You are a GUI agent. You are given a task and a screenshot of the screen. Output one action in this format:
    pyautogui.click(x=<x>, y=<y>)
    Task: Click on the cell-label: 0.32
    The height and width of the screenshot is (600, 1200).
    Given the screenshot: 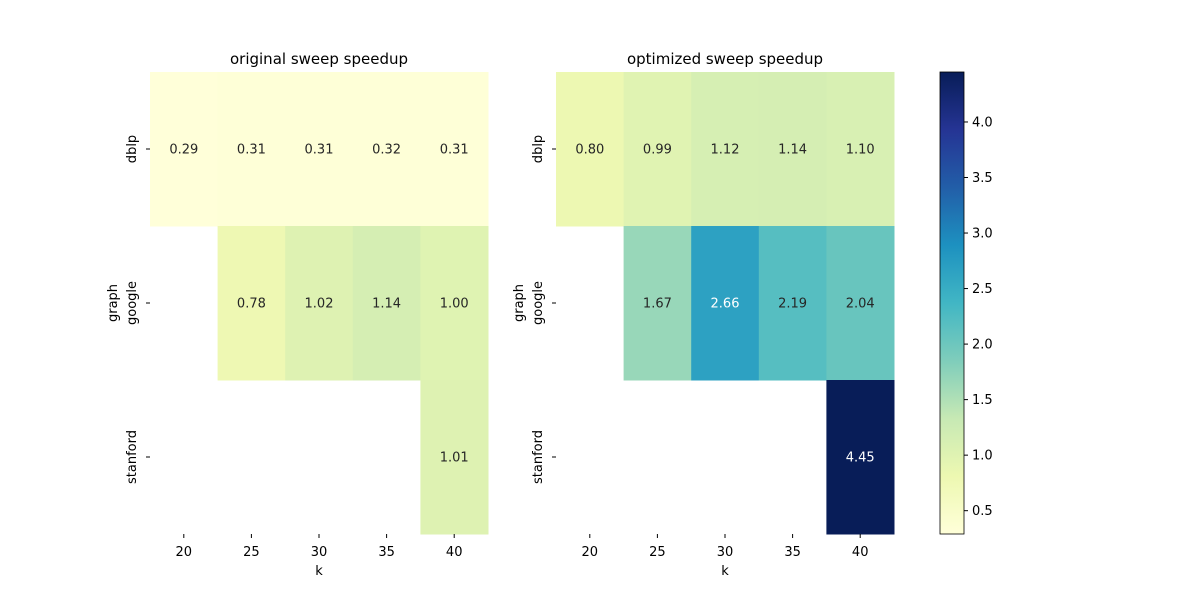 What is the action you would take?
    pyautogui.click(x=386, y=150)
    